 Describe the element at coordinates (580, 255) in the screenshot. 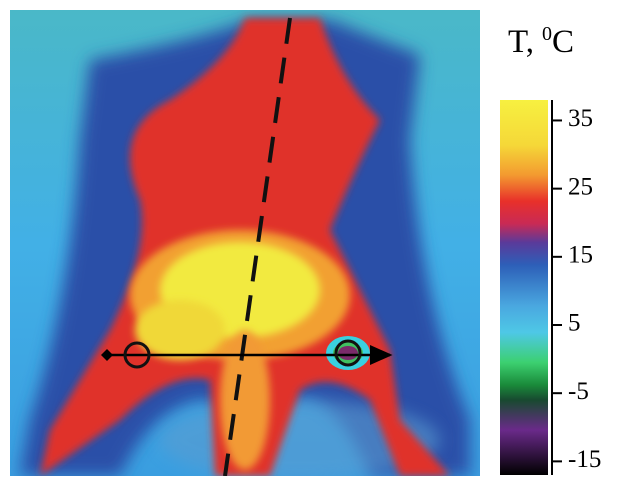

I see `tick-label: 15` at that location.